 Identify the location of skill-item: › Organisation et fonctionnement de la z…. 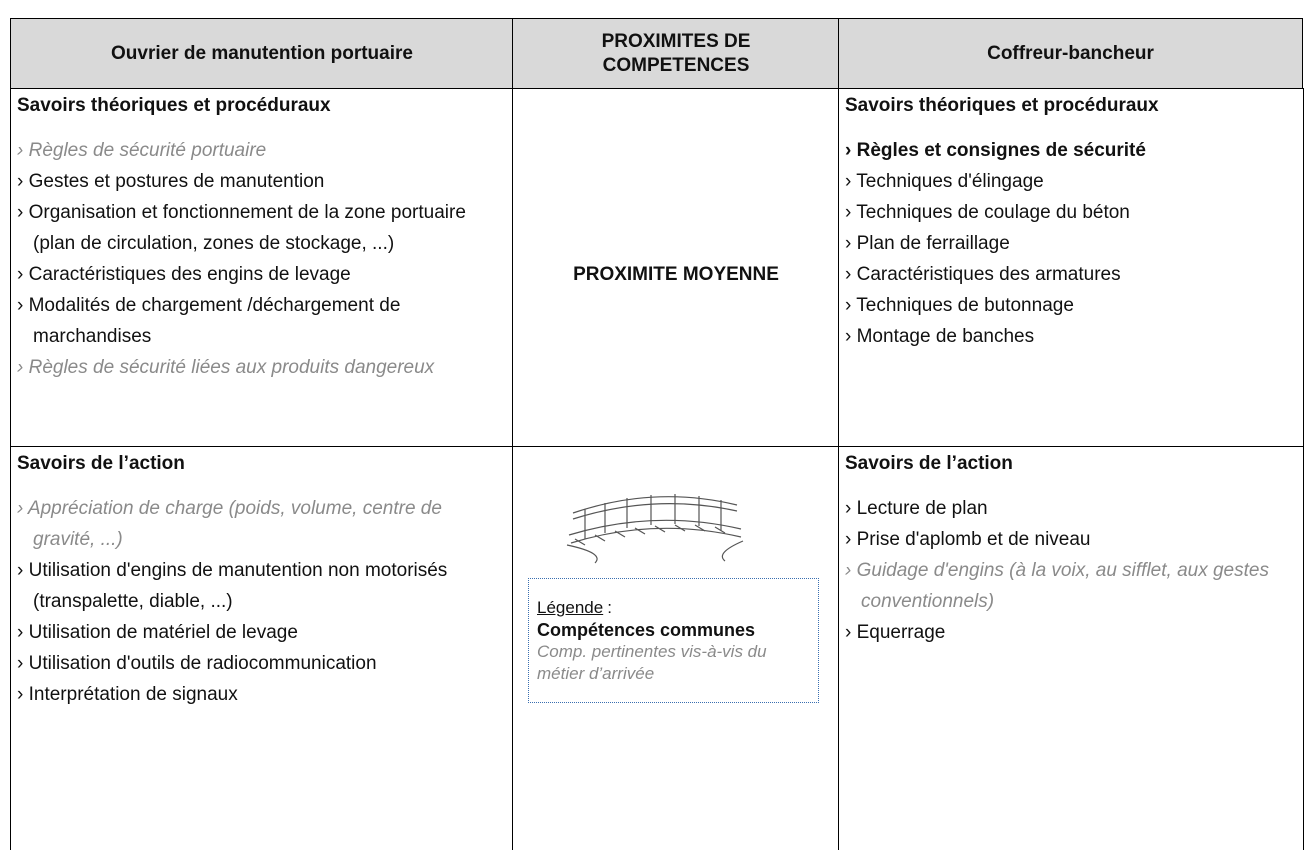
(241, 228).